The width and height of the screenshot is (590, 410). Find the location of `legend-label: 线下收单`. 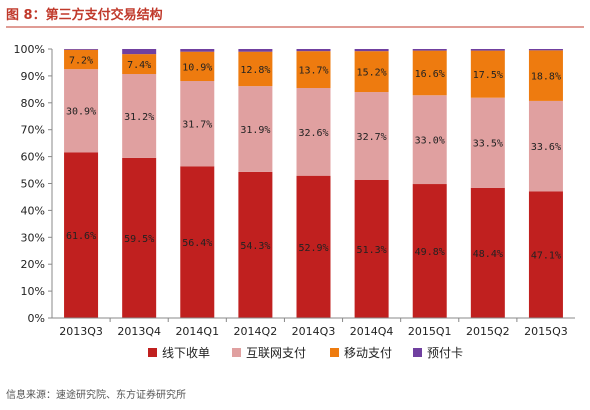

legend-label: 线下收单 is located at coordinates (186, 353).